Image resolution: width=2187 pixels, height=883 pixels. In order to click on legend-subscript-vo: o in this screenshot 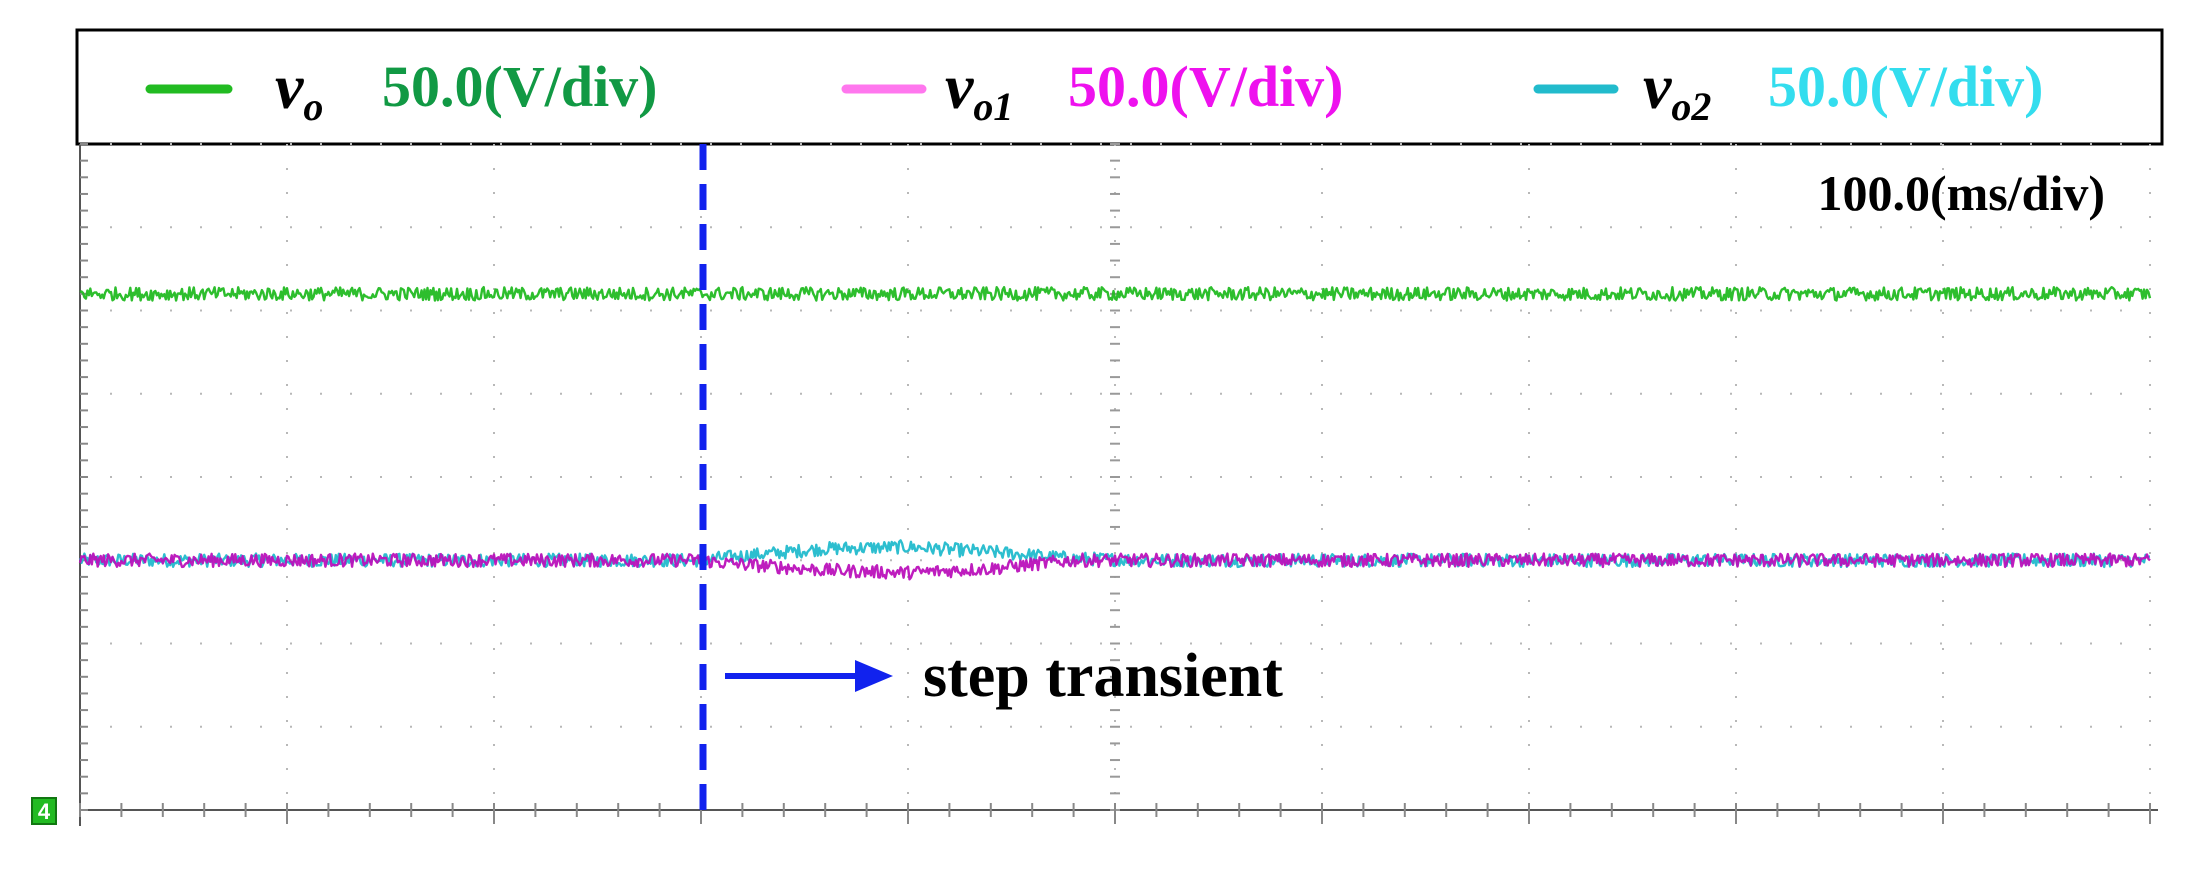, I will do `click(313, 106)`.